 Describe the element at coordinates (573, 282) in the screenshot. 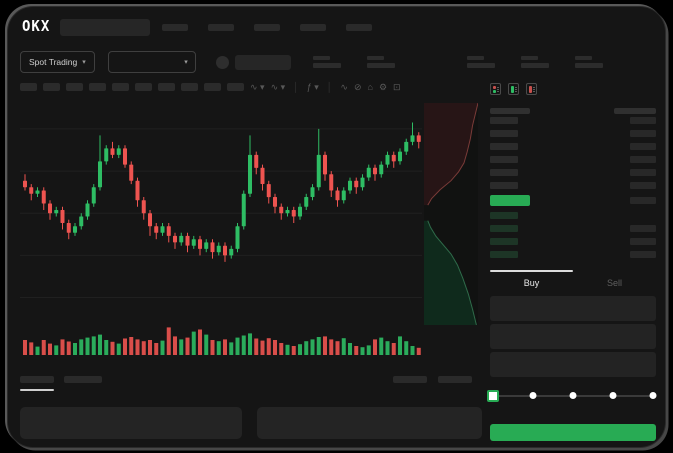

I see `trade-side-tabs: Buy Sell` at that location.